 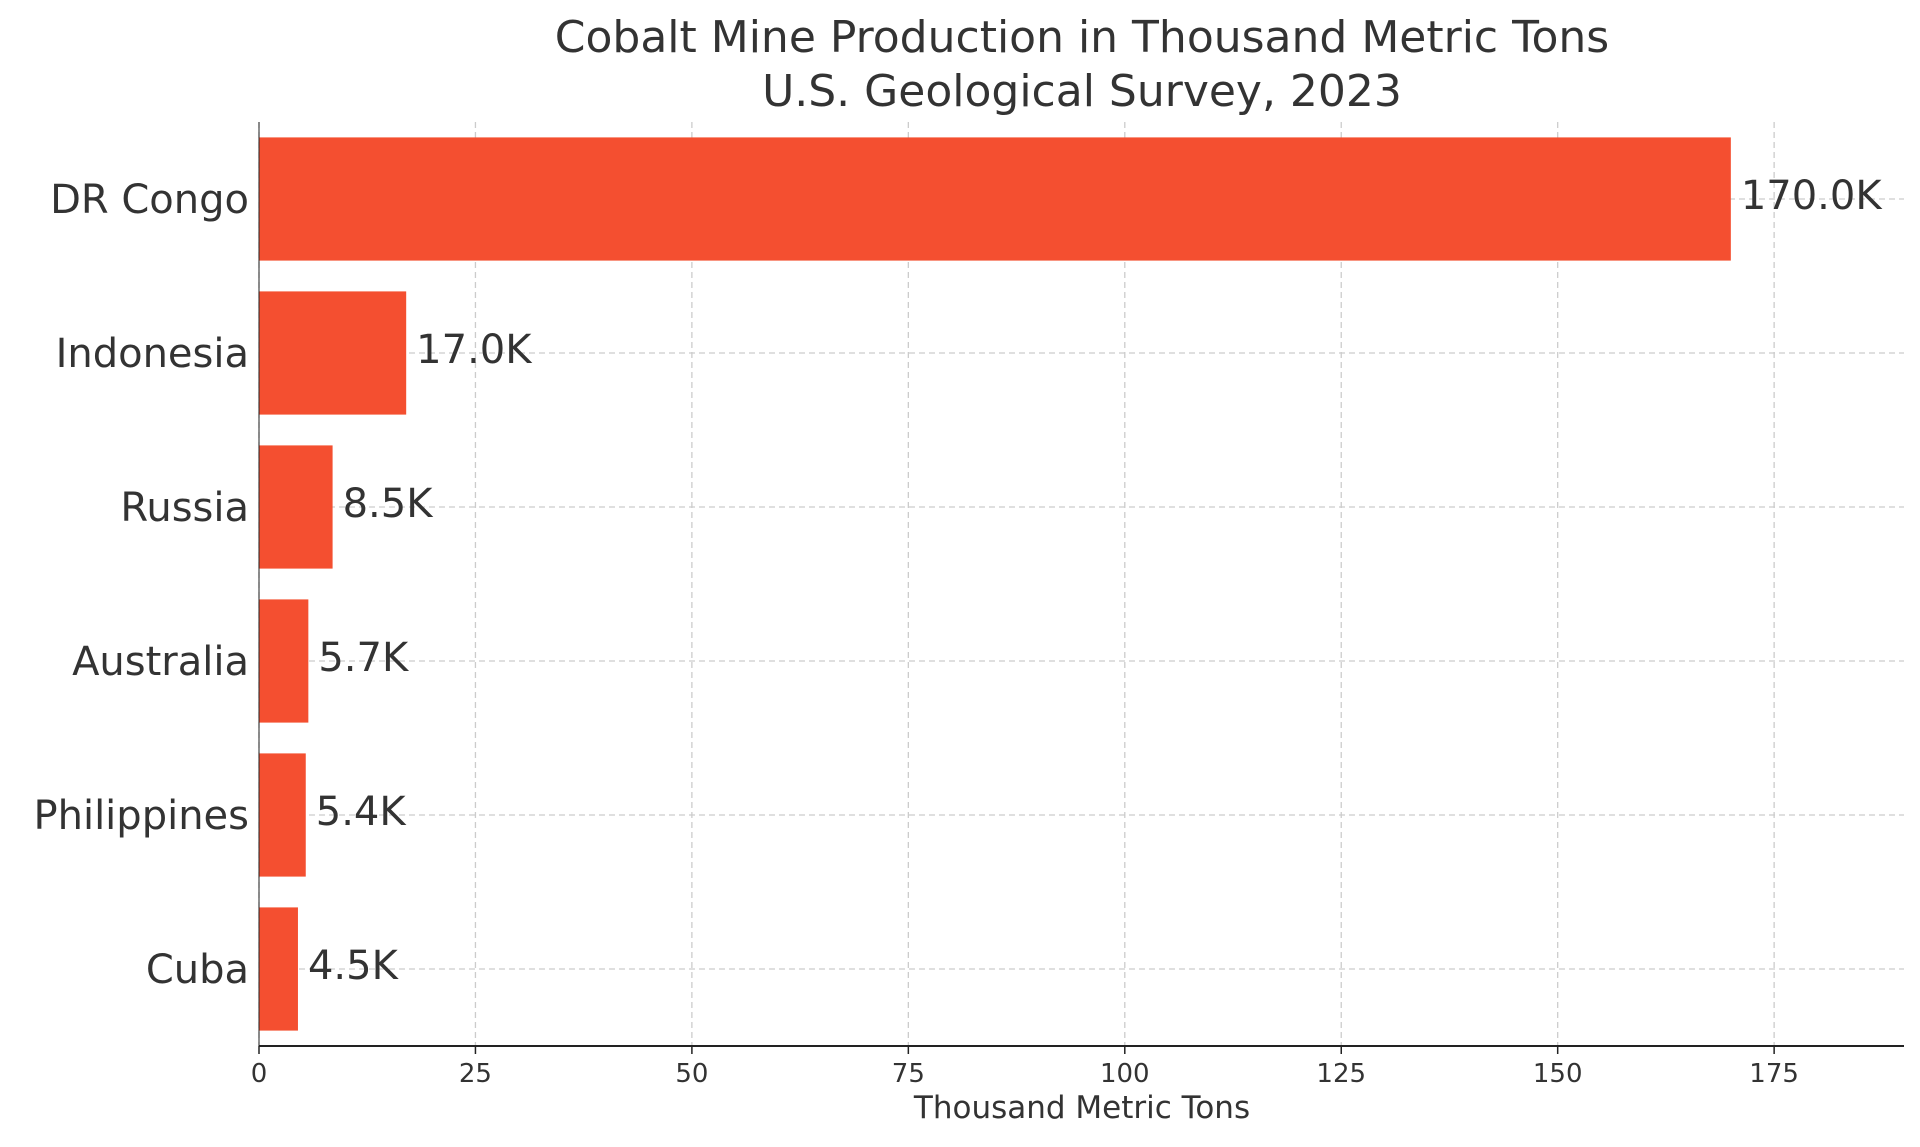 What do you see at coordinates (389, 504) in the screenshot?
I see `data-label: 8.5K` at bounding box center [389, 504].